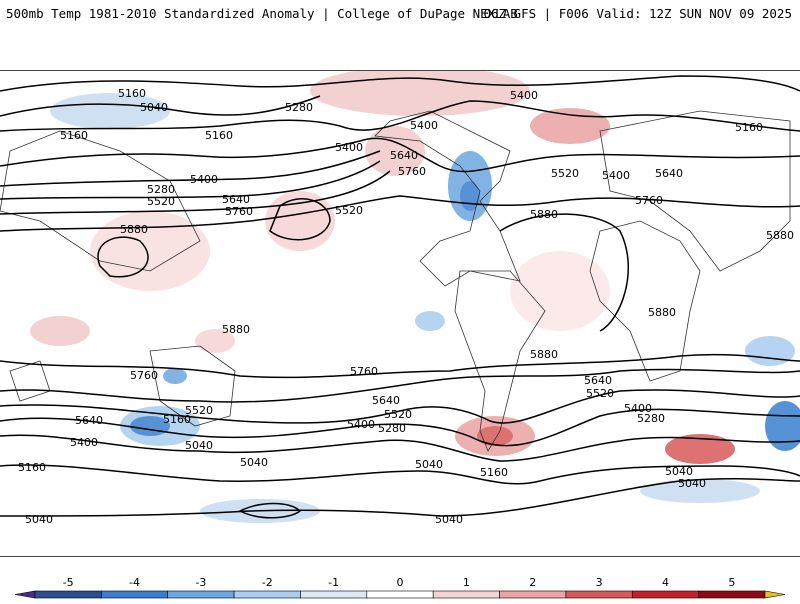  I want to click on colorbar-legend: -5 -4 -3 -2 -1 0 1 2 3 4 5, so click(400, 580).